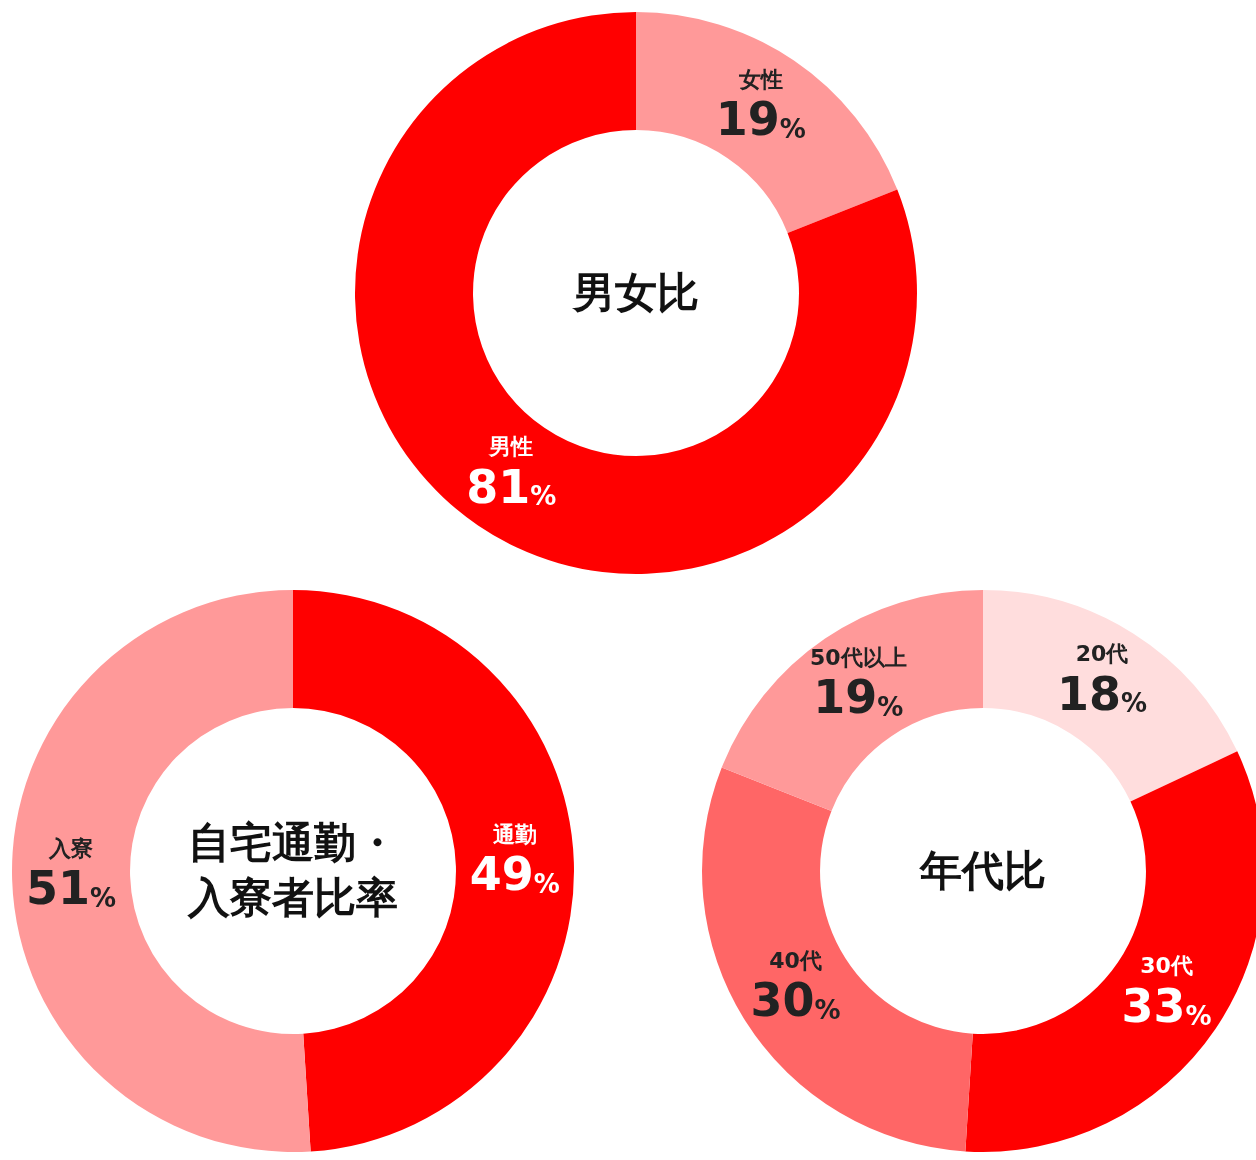  What do you see at coordinates (1166, 966) in the screenshot?
I see `slice-label: 30代` at bounding box center [1166, 966].